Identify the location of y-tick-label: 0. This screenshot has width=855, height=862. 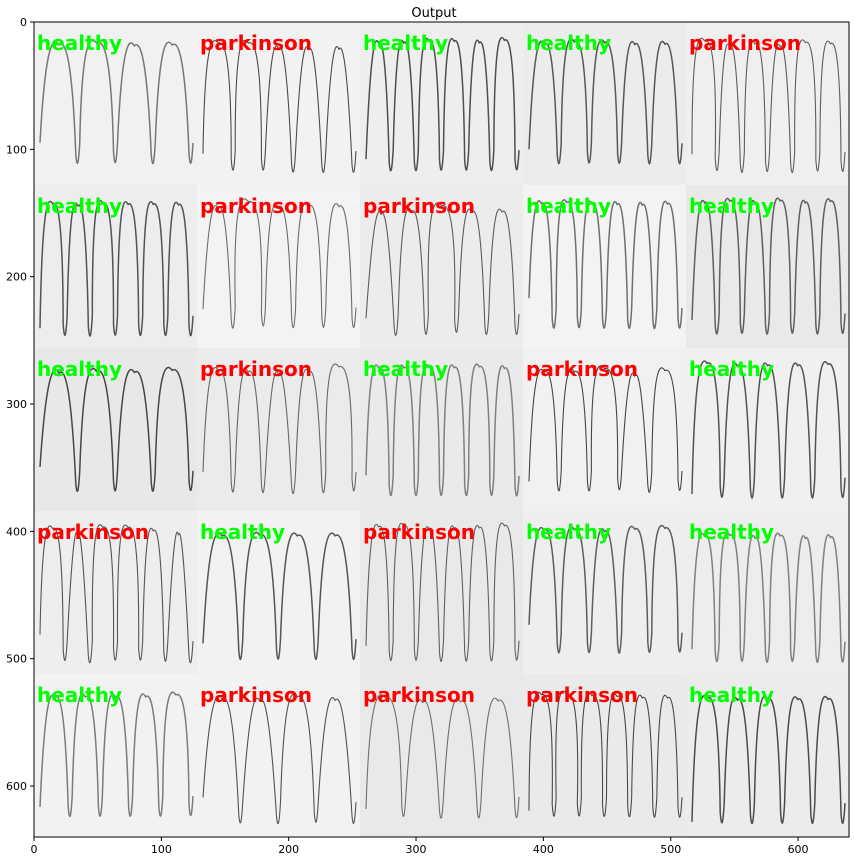
(23, 22).